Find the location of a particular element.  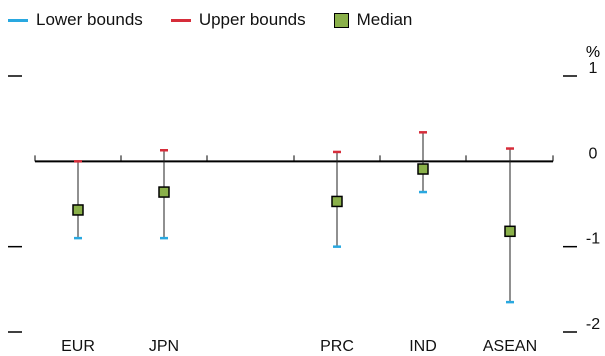

legend-median-label: Median is located at coordinates (384, 19).